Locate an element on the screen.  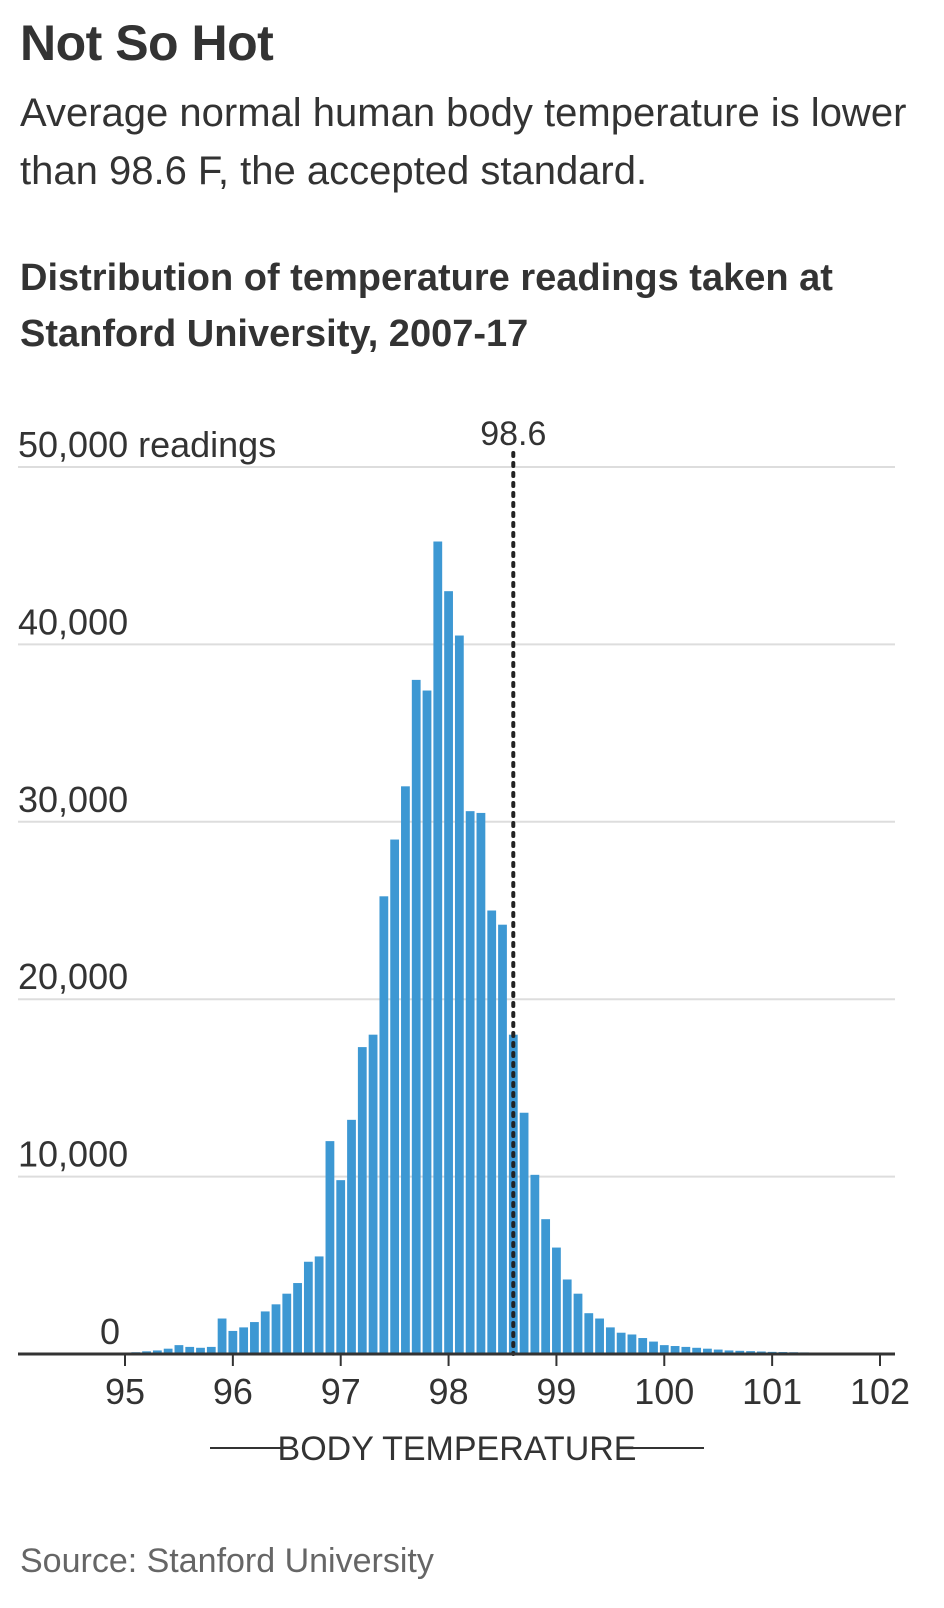
x-tick-label: 96 is located at coordinates (233, 1391).